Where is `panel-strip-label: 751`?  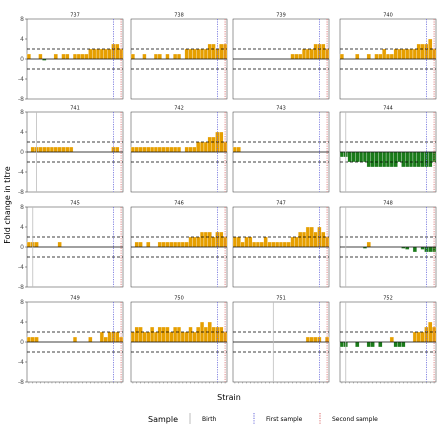 panel-strip-label: 751 is located at coordinates (281, 299).